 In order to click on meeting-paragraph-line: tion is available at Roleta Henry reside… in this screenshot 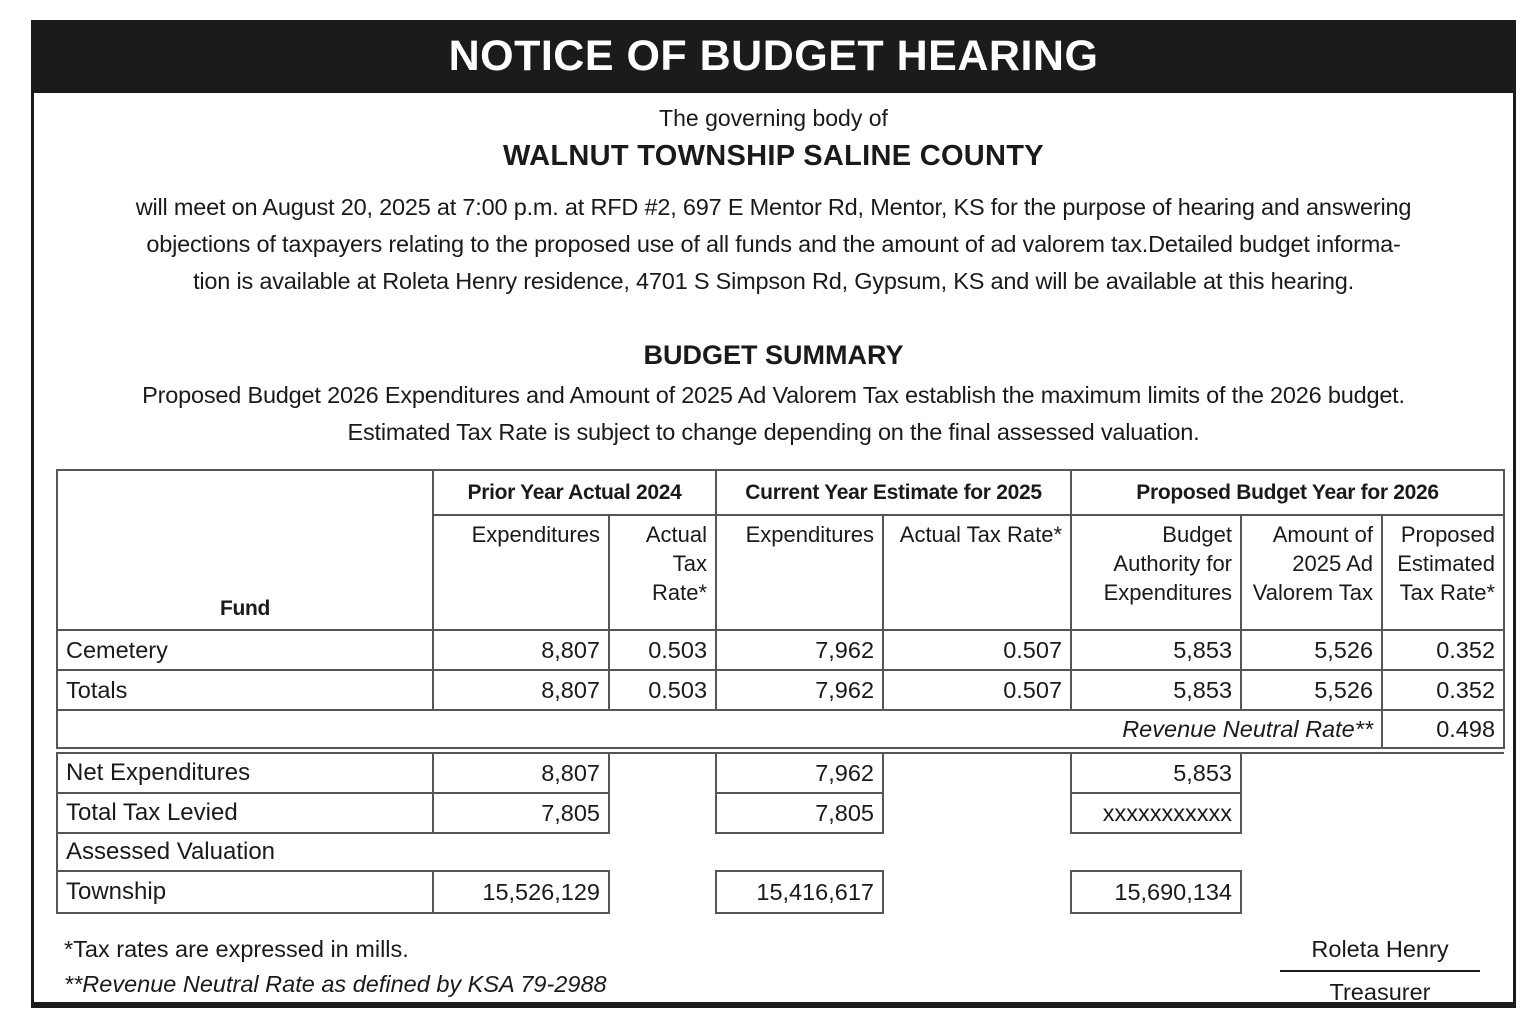, I will do `click(773, 281)`.